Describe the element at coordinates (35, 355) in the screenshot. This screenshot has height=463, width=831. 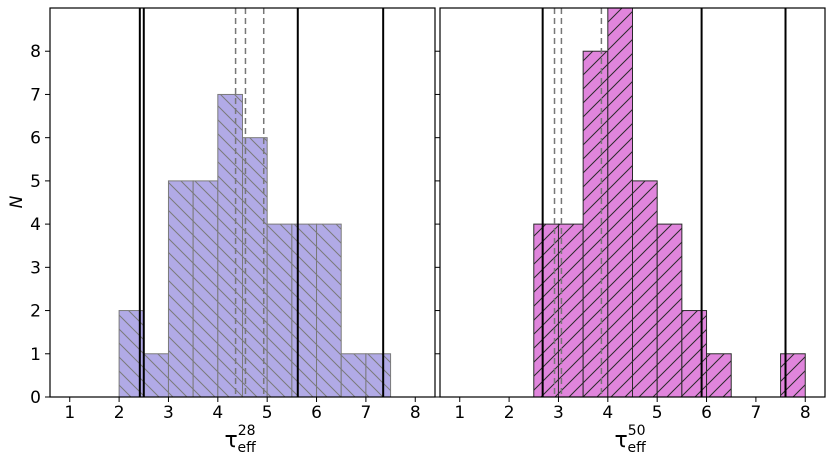
I see `y-tick-label: 1` at that location.